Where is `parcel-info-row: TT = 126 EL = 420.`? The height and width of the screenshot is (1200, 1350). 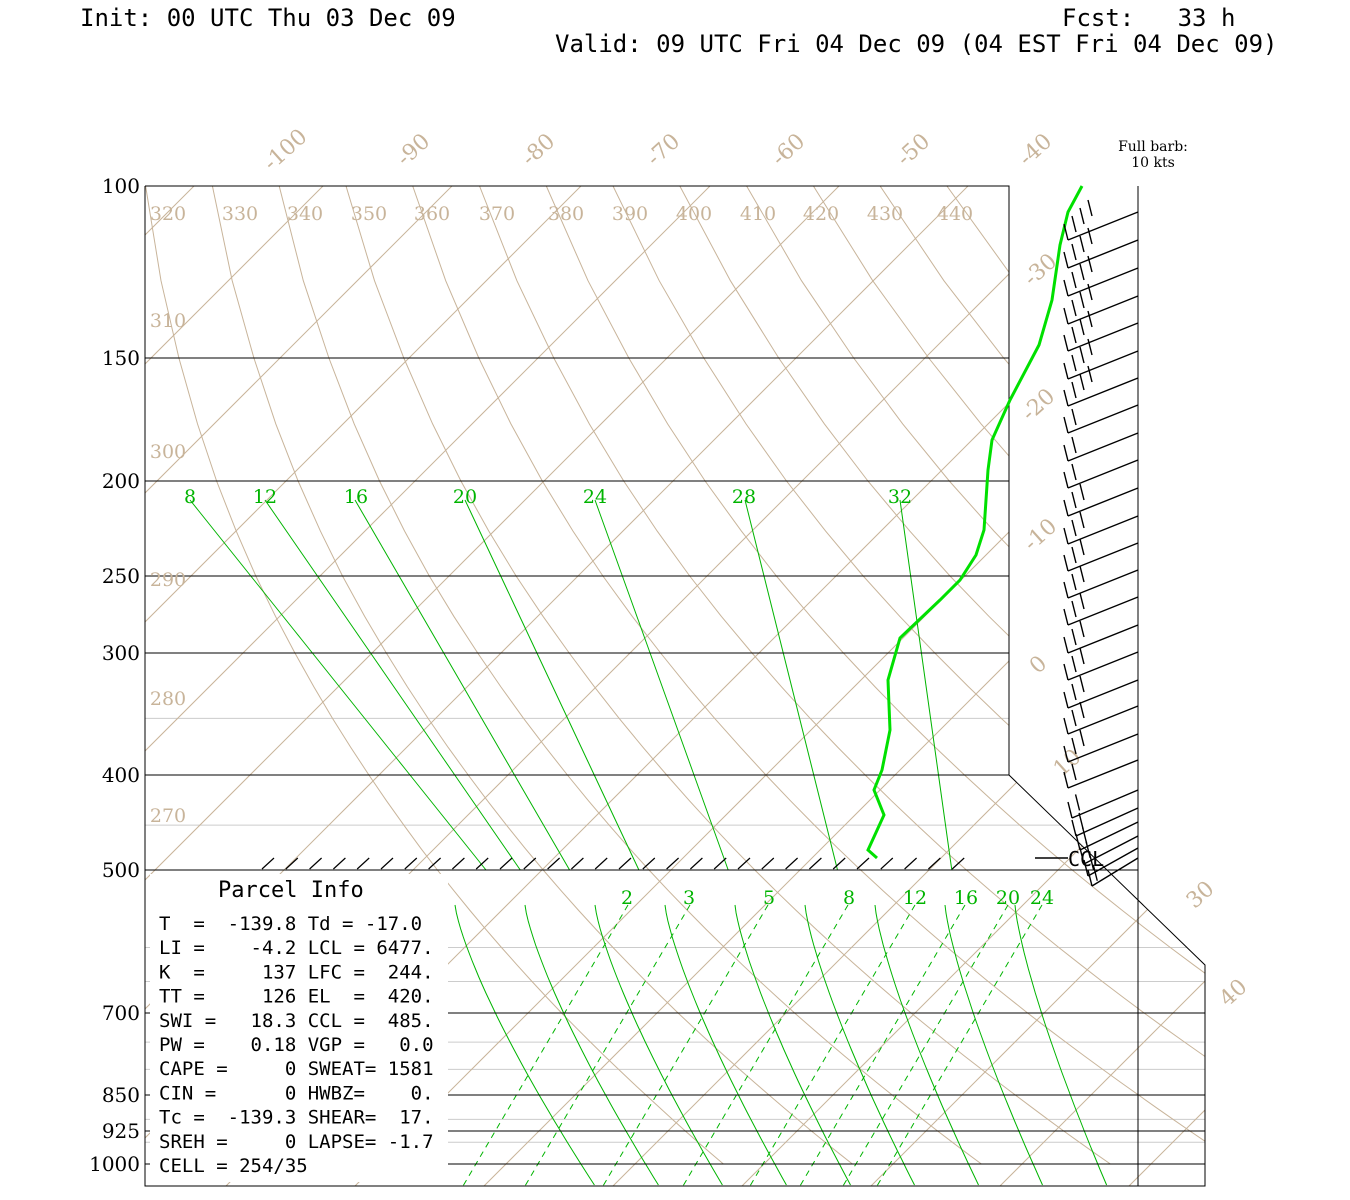
parcel-info-row: TT = 126 EL = 420. is located at coordinates (296, 997).